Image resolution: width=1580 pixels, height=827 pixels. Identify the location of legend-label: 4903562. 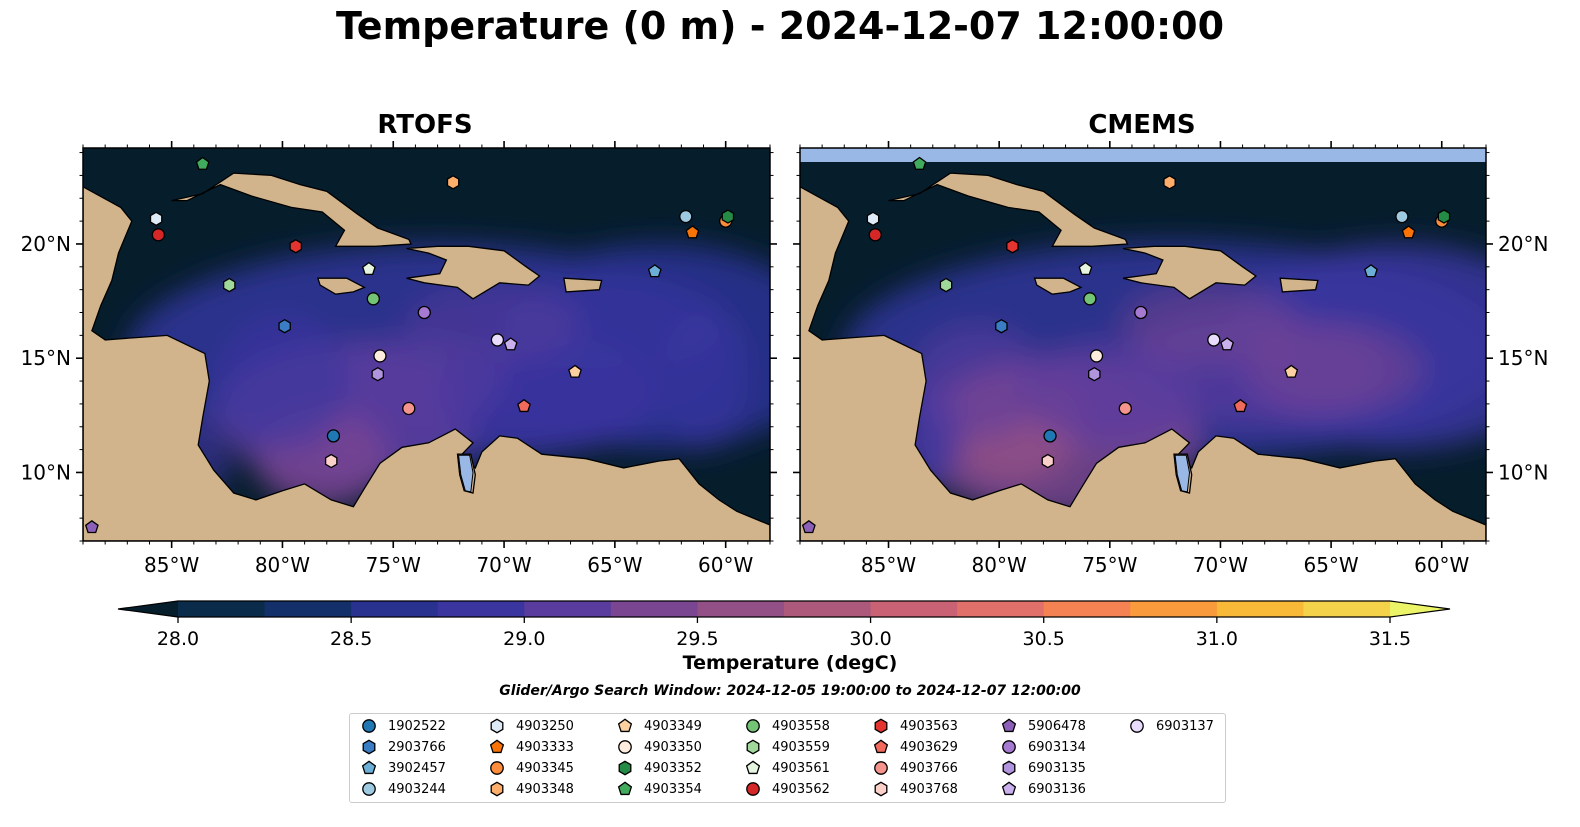
(801, 789).